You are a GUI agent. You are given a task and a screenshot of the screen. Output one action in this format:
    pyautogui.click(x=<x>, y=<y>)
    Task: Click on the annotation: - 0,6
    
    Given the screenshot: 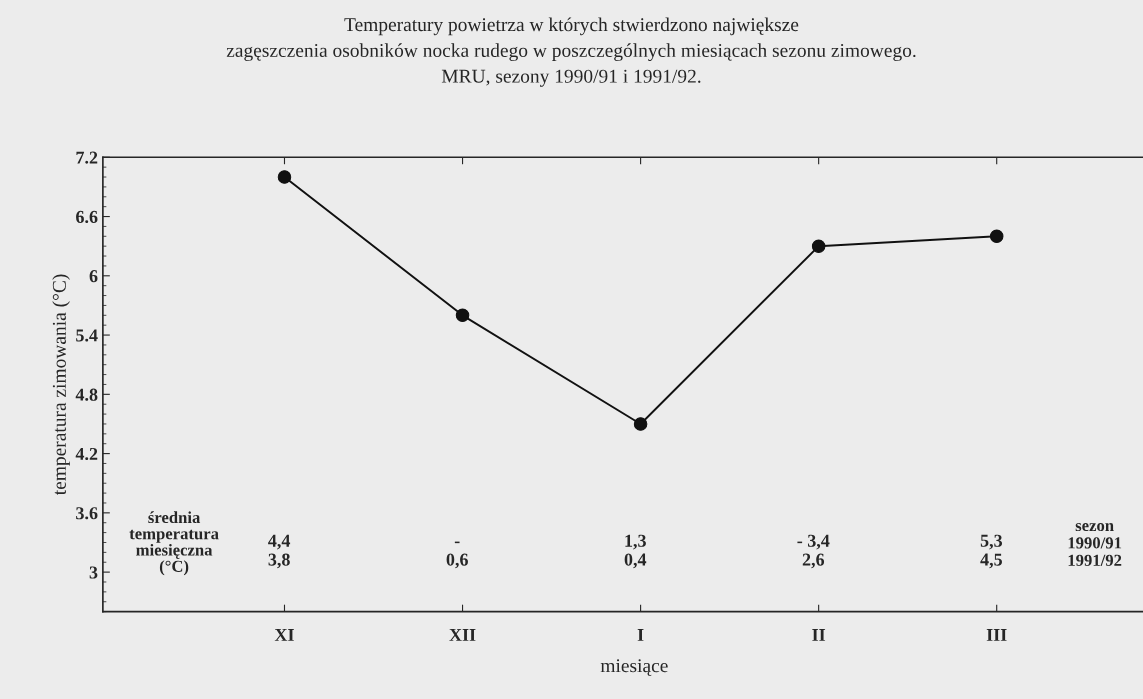 What is the action you would take?
    pyautogui.click(x=457, y=555)
    